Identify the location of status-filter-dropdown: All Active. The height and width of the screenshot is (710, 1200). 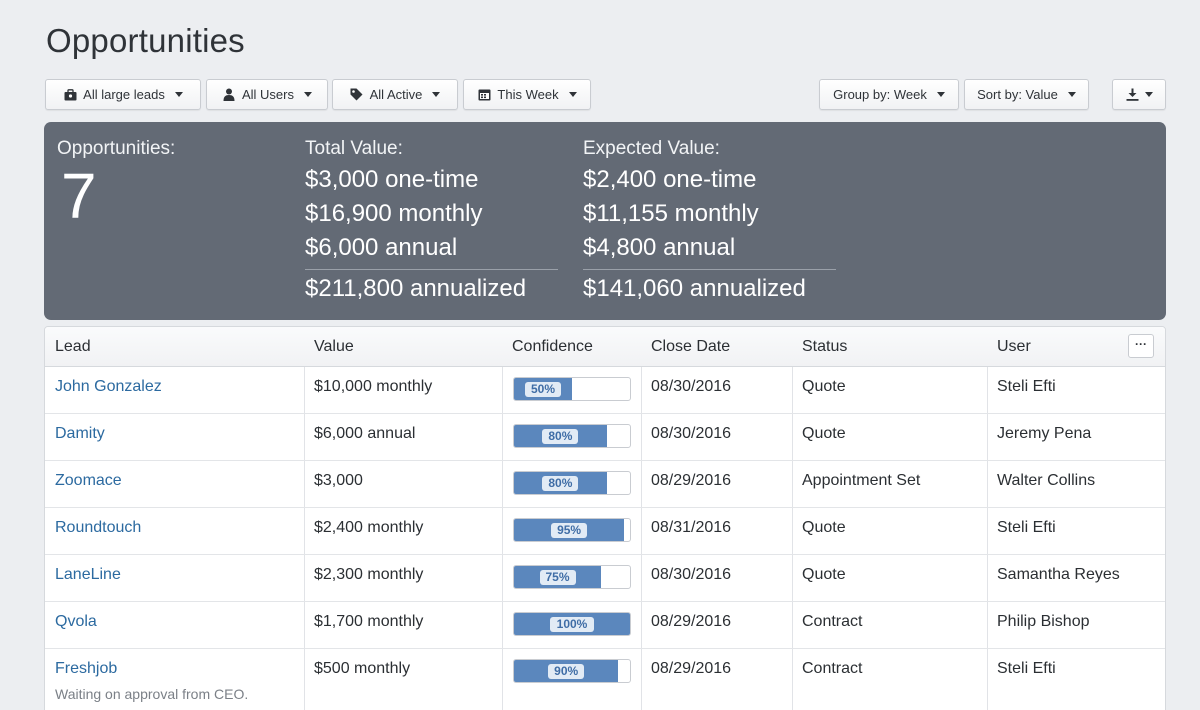
(395, 94).